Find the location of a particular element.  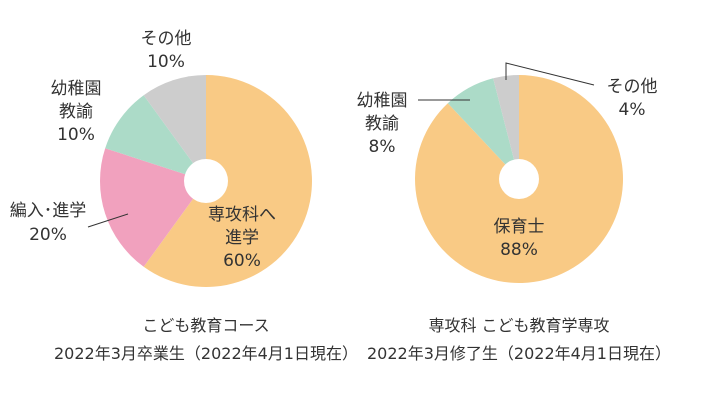

label-yochien-value: 10% is located at coordinates (76, 135).